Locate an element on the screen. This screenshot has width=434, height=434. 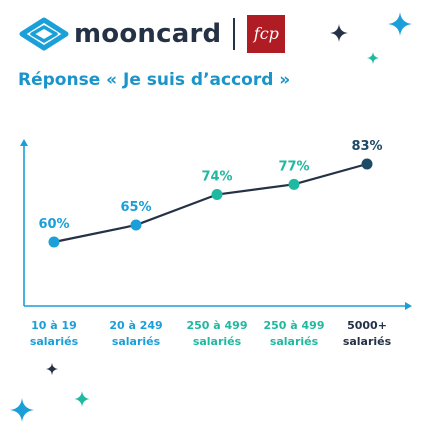
y-axis-arrow is located at coordinates (24, 142).